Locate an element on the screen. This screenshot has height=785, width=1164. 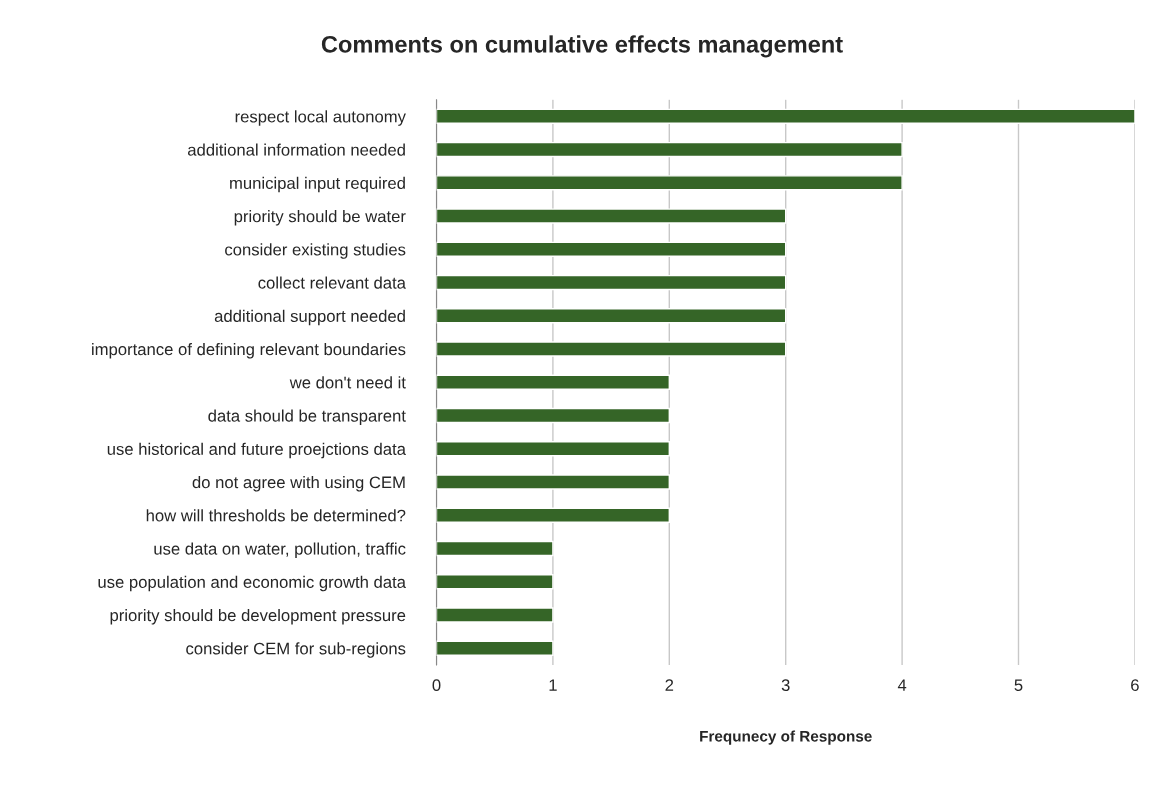
x-tick-label: 4 is located at coordinates (902, 685).